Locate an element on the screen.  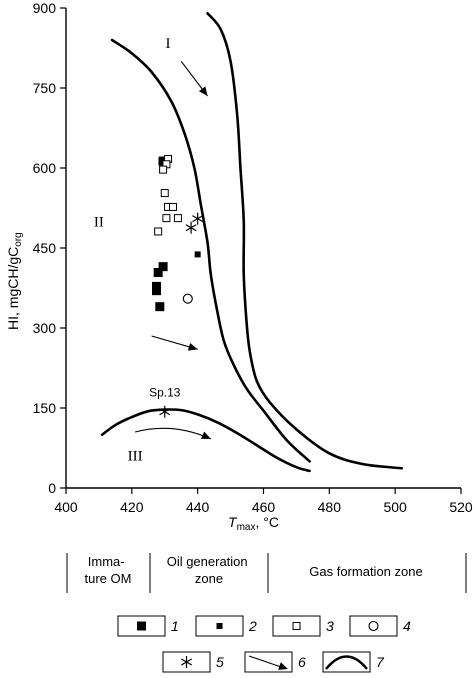
x-tick-label: 460 is located at coordinates (264, 507).